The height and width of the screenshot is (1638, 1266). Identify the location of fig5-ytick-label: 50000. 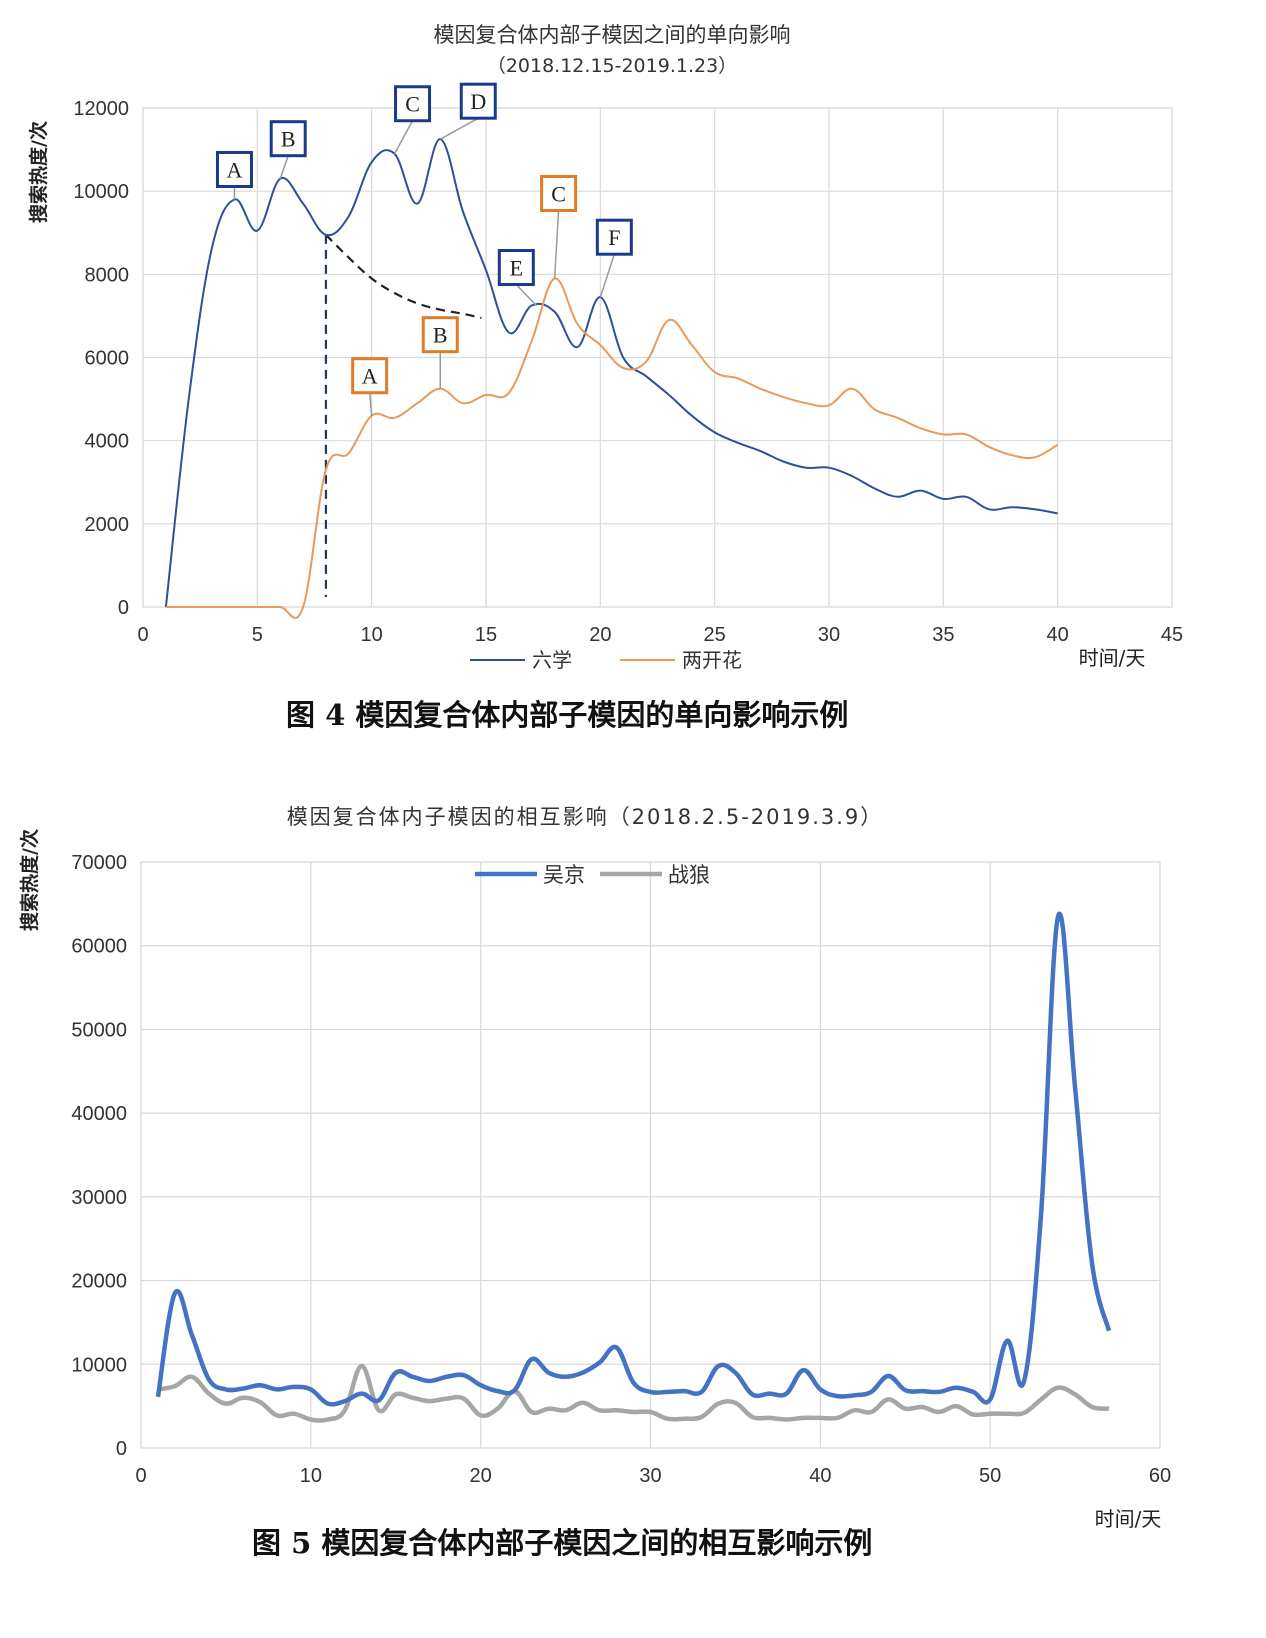
(99, 1030).